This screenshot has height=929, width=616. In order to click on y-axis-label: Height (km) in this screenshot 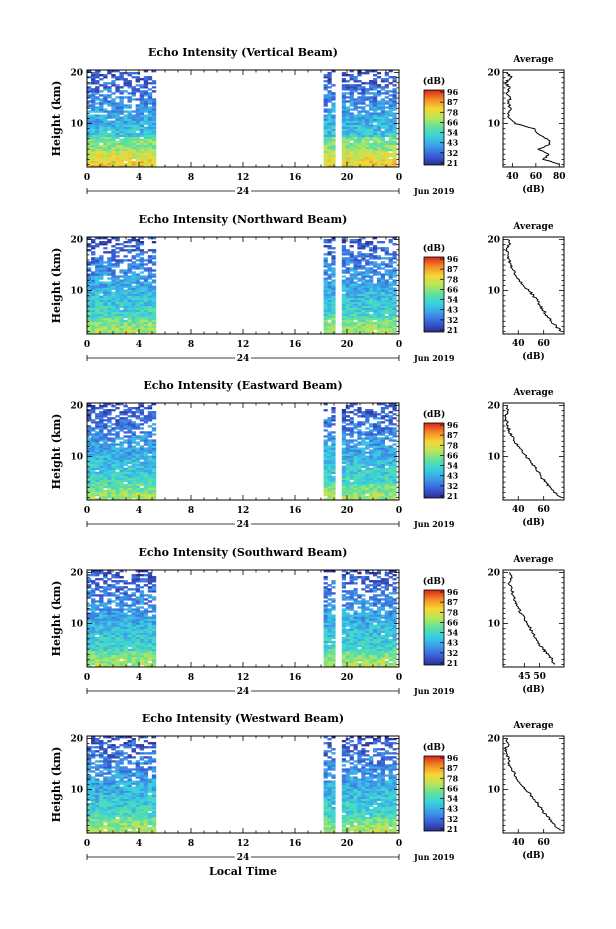, I will do `click(56, 119)`.